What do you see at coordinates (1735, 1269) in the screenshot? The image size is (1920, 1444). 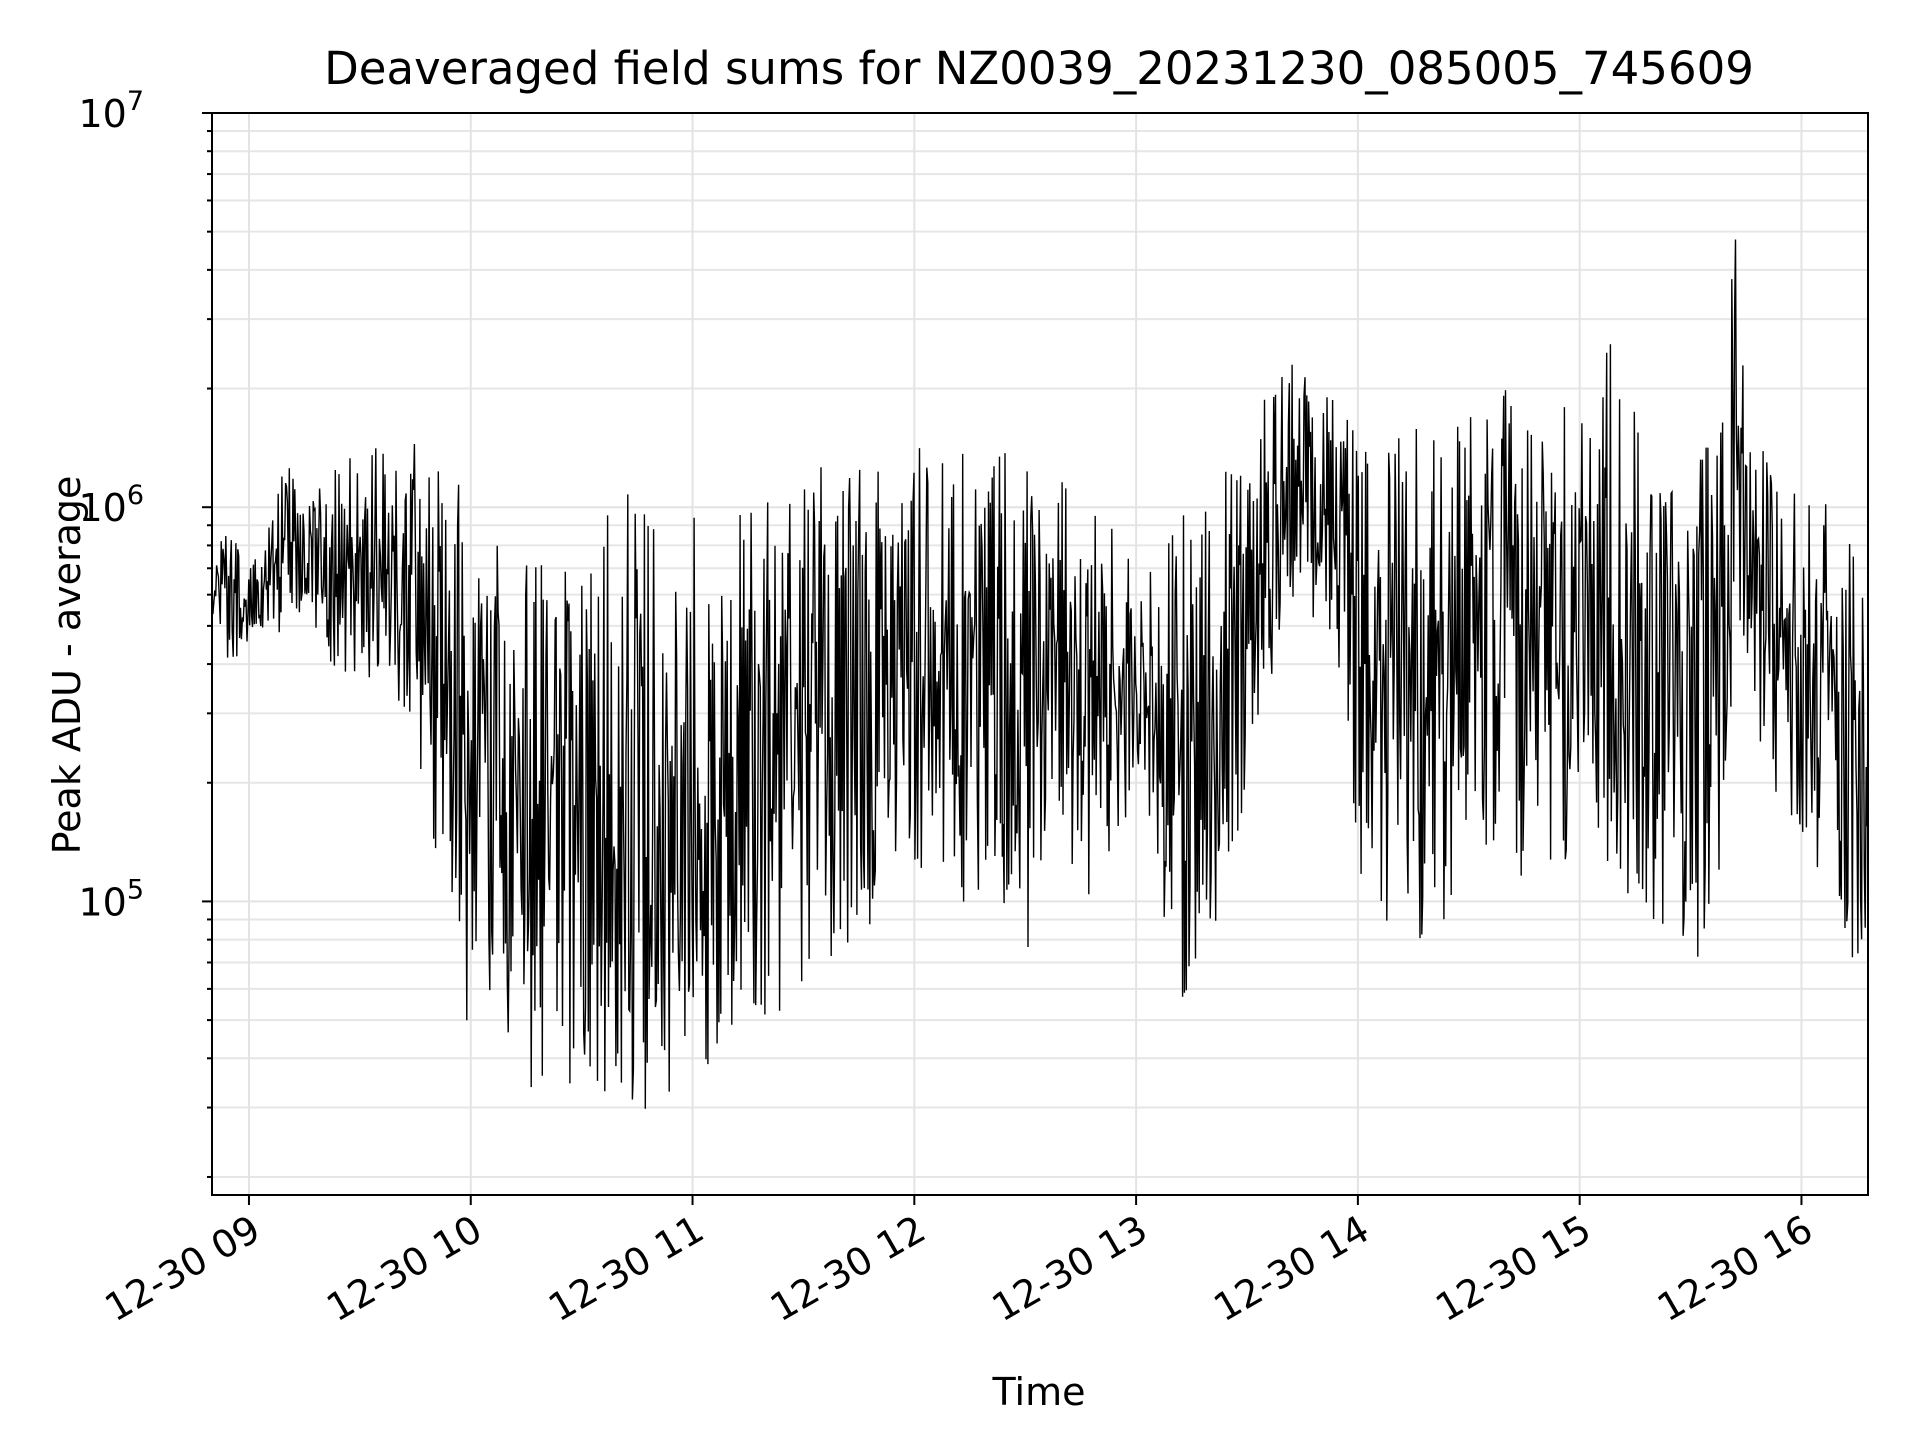 I see `x-tick-label: 12-30 16` at bounding box center [1735, 1269].